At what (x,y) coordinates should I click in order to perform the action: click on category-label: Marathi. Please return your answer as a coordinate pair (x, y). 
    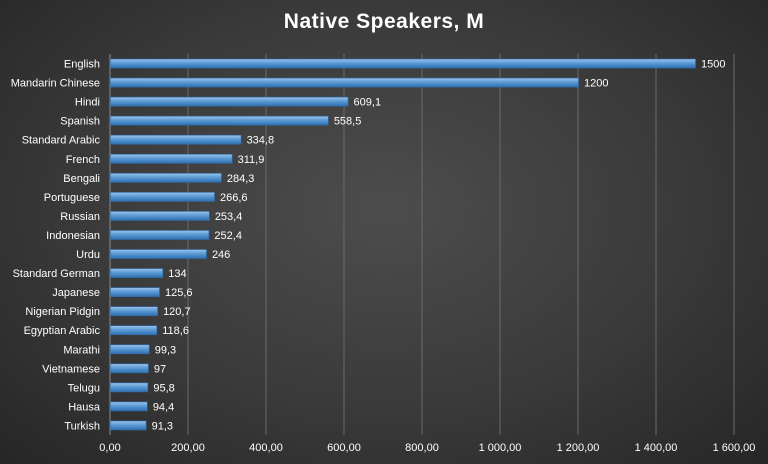
    Looking at the image, I should click on (81, 350).